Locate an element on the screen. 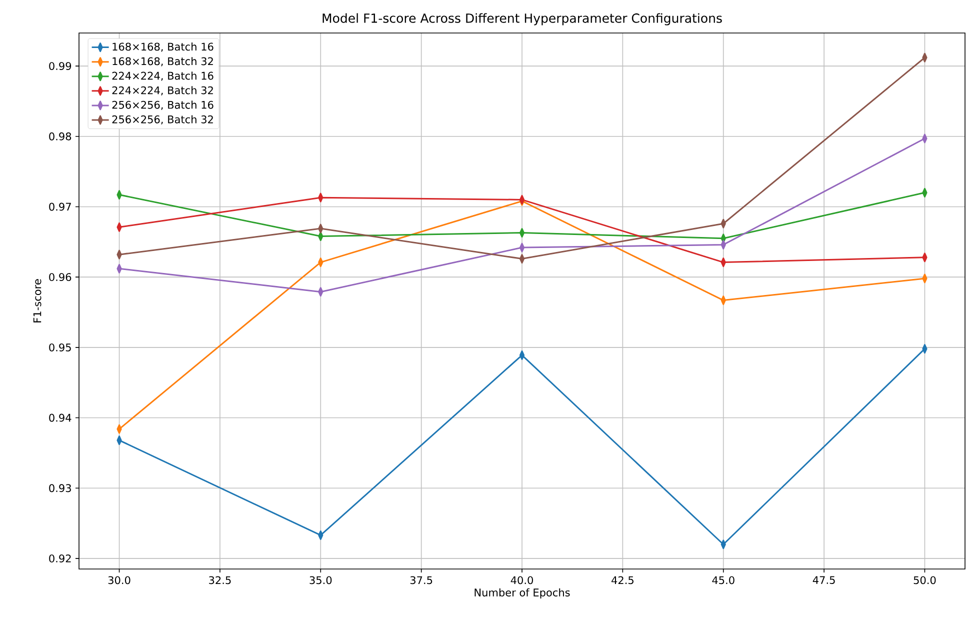 The width and height of the screenshot is (971, 618). y-tick-label: 0.95 is located at coordinates (60, 347).